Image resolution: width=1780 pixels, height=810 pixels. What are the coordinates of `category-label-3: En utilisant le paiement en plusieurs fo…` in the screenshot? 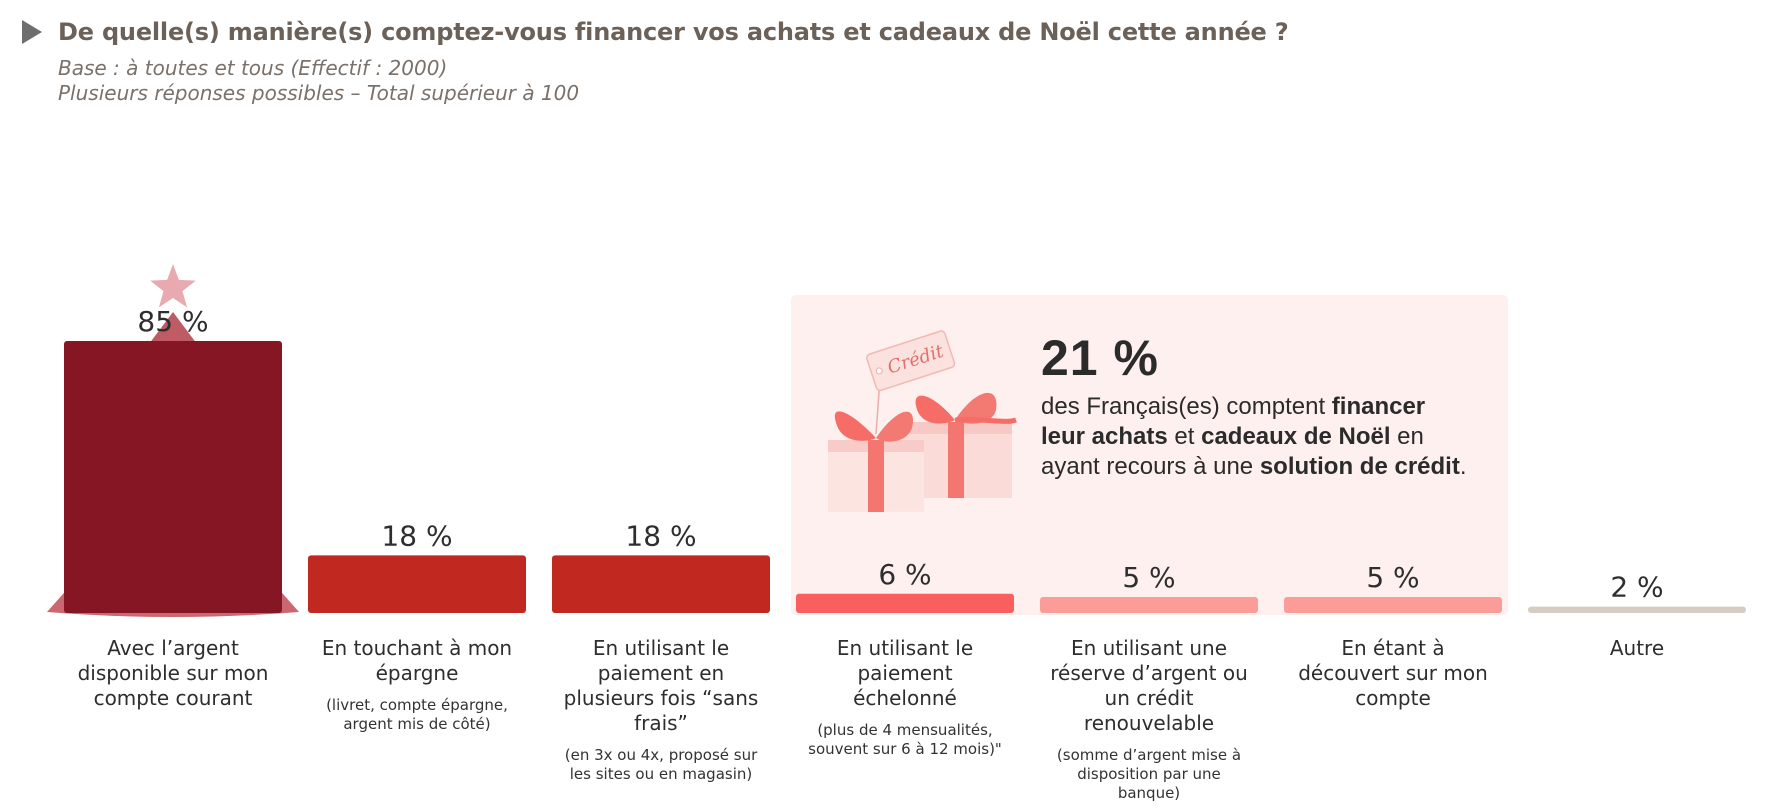 It's located at (661, 710).